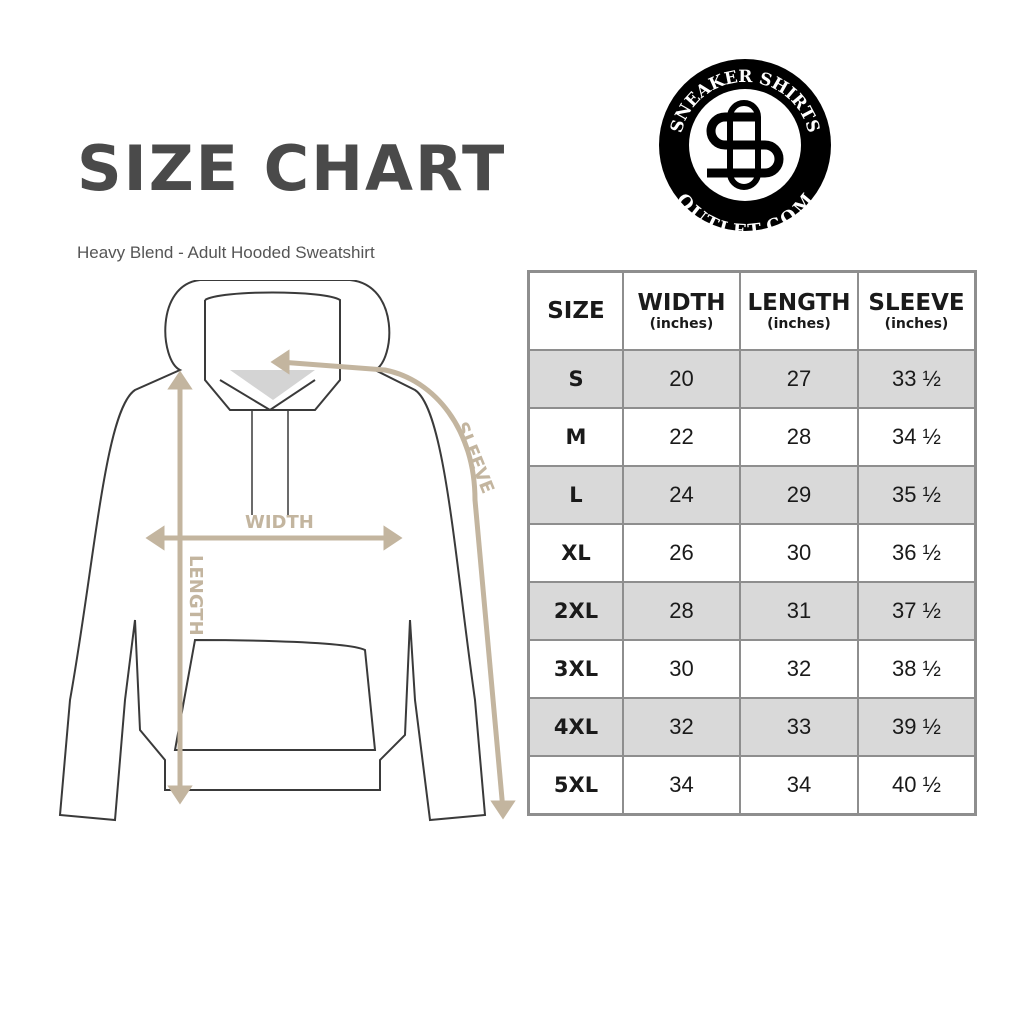 This screenshot has height=1024, width=1024. What do you see at coordinates (575, 785) in the screenshot?
I see `size-cell: 5XL` at bounding box center [575, 785].